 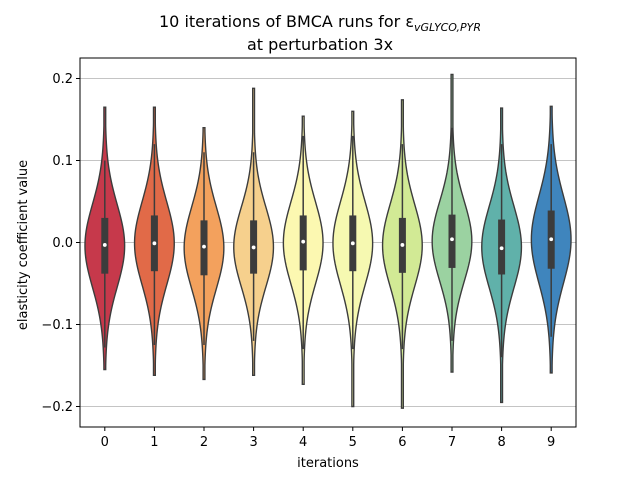 What do you see at coordinates (328, 463) in the screenshot?
I see `x-axis-label: iterations` at bounding box center [328, 463].